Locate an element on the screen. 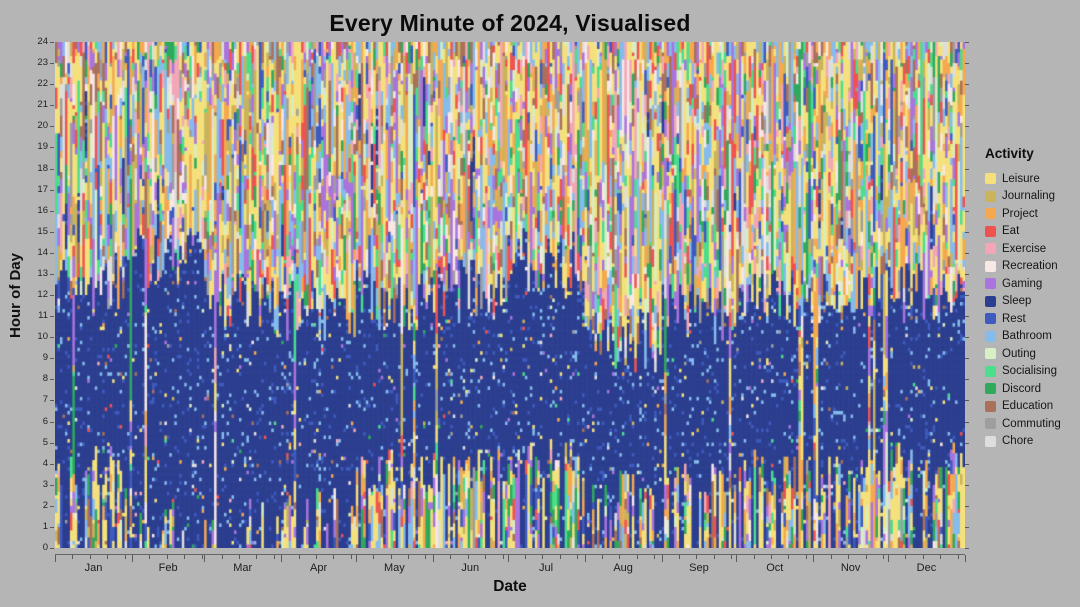 Image resolution: width=1080 pixels, height=607 pixels. legend-item-label: Leisure is located at coordinates (1021, 178).